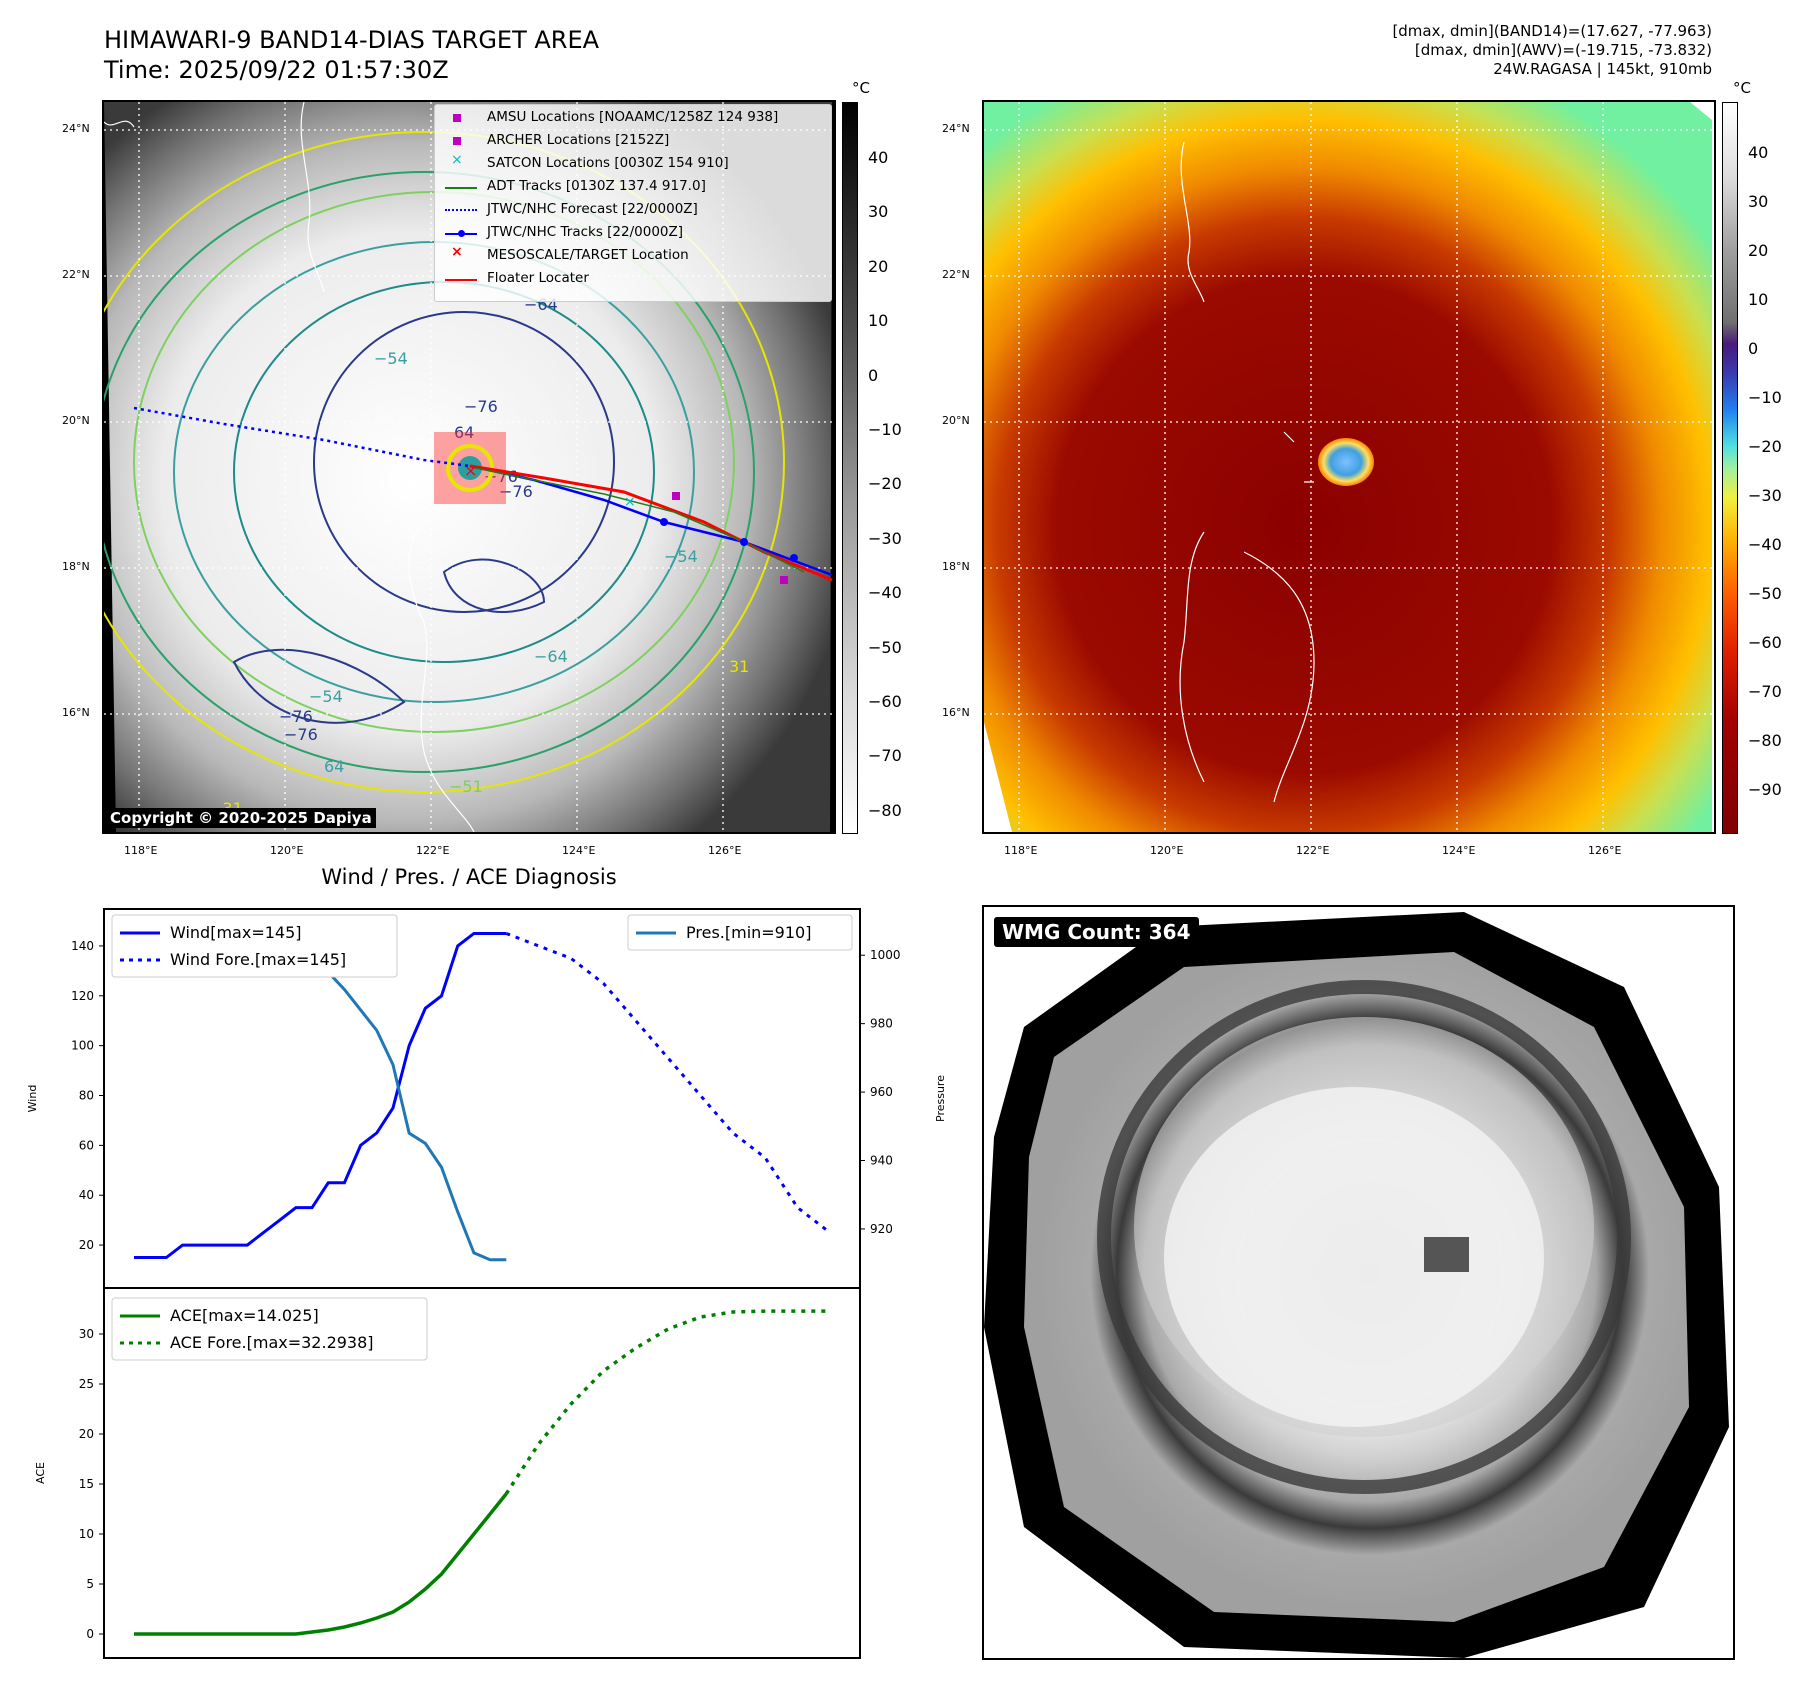 The width and height of the screenshot is (1797, 1690). What do you see at coordinates (258, 959) in the screenshot?
I see `wind-legend-label: Wind Fore.[max=145]` at bounding box center [258, 959].